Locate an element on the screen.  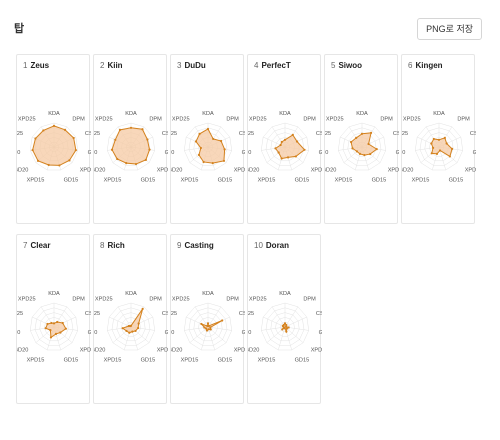
player-rank: 1 is located at coordinates (25, 65).